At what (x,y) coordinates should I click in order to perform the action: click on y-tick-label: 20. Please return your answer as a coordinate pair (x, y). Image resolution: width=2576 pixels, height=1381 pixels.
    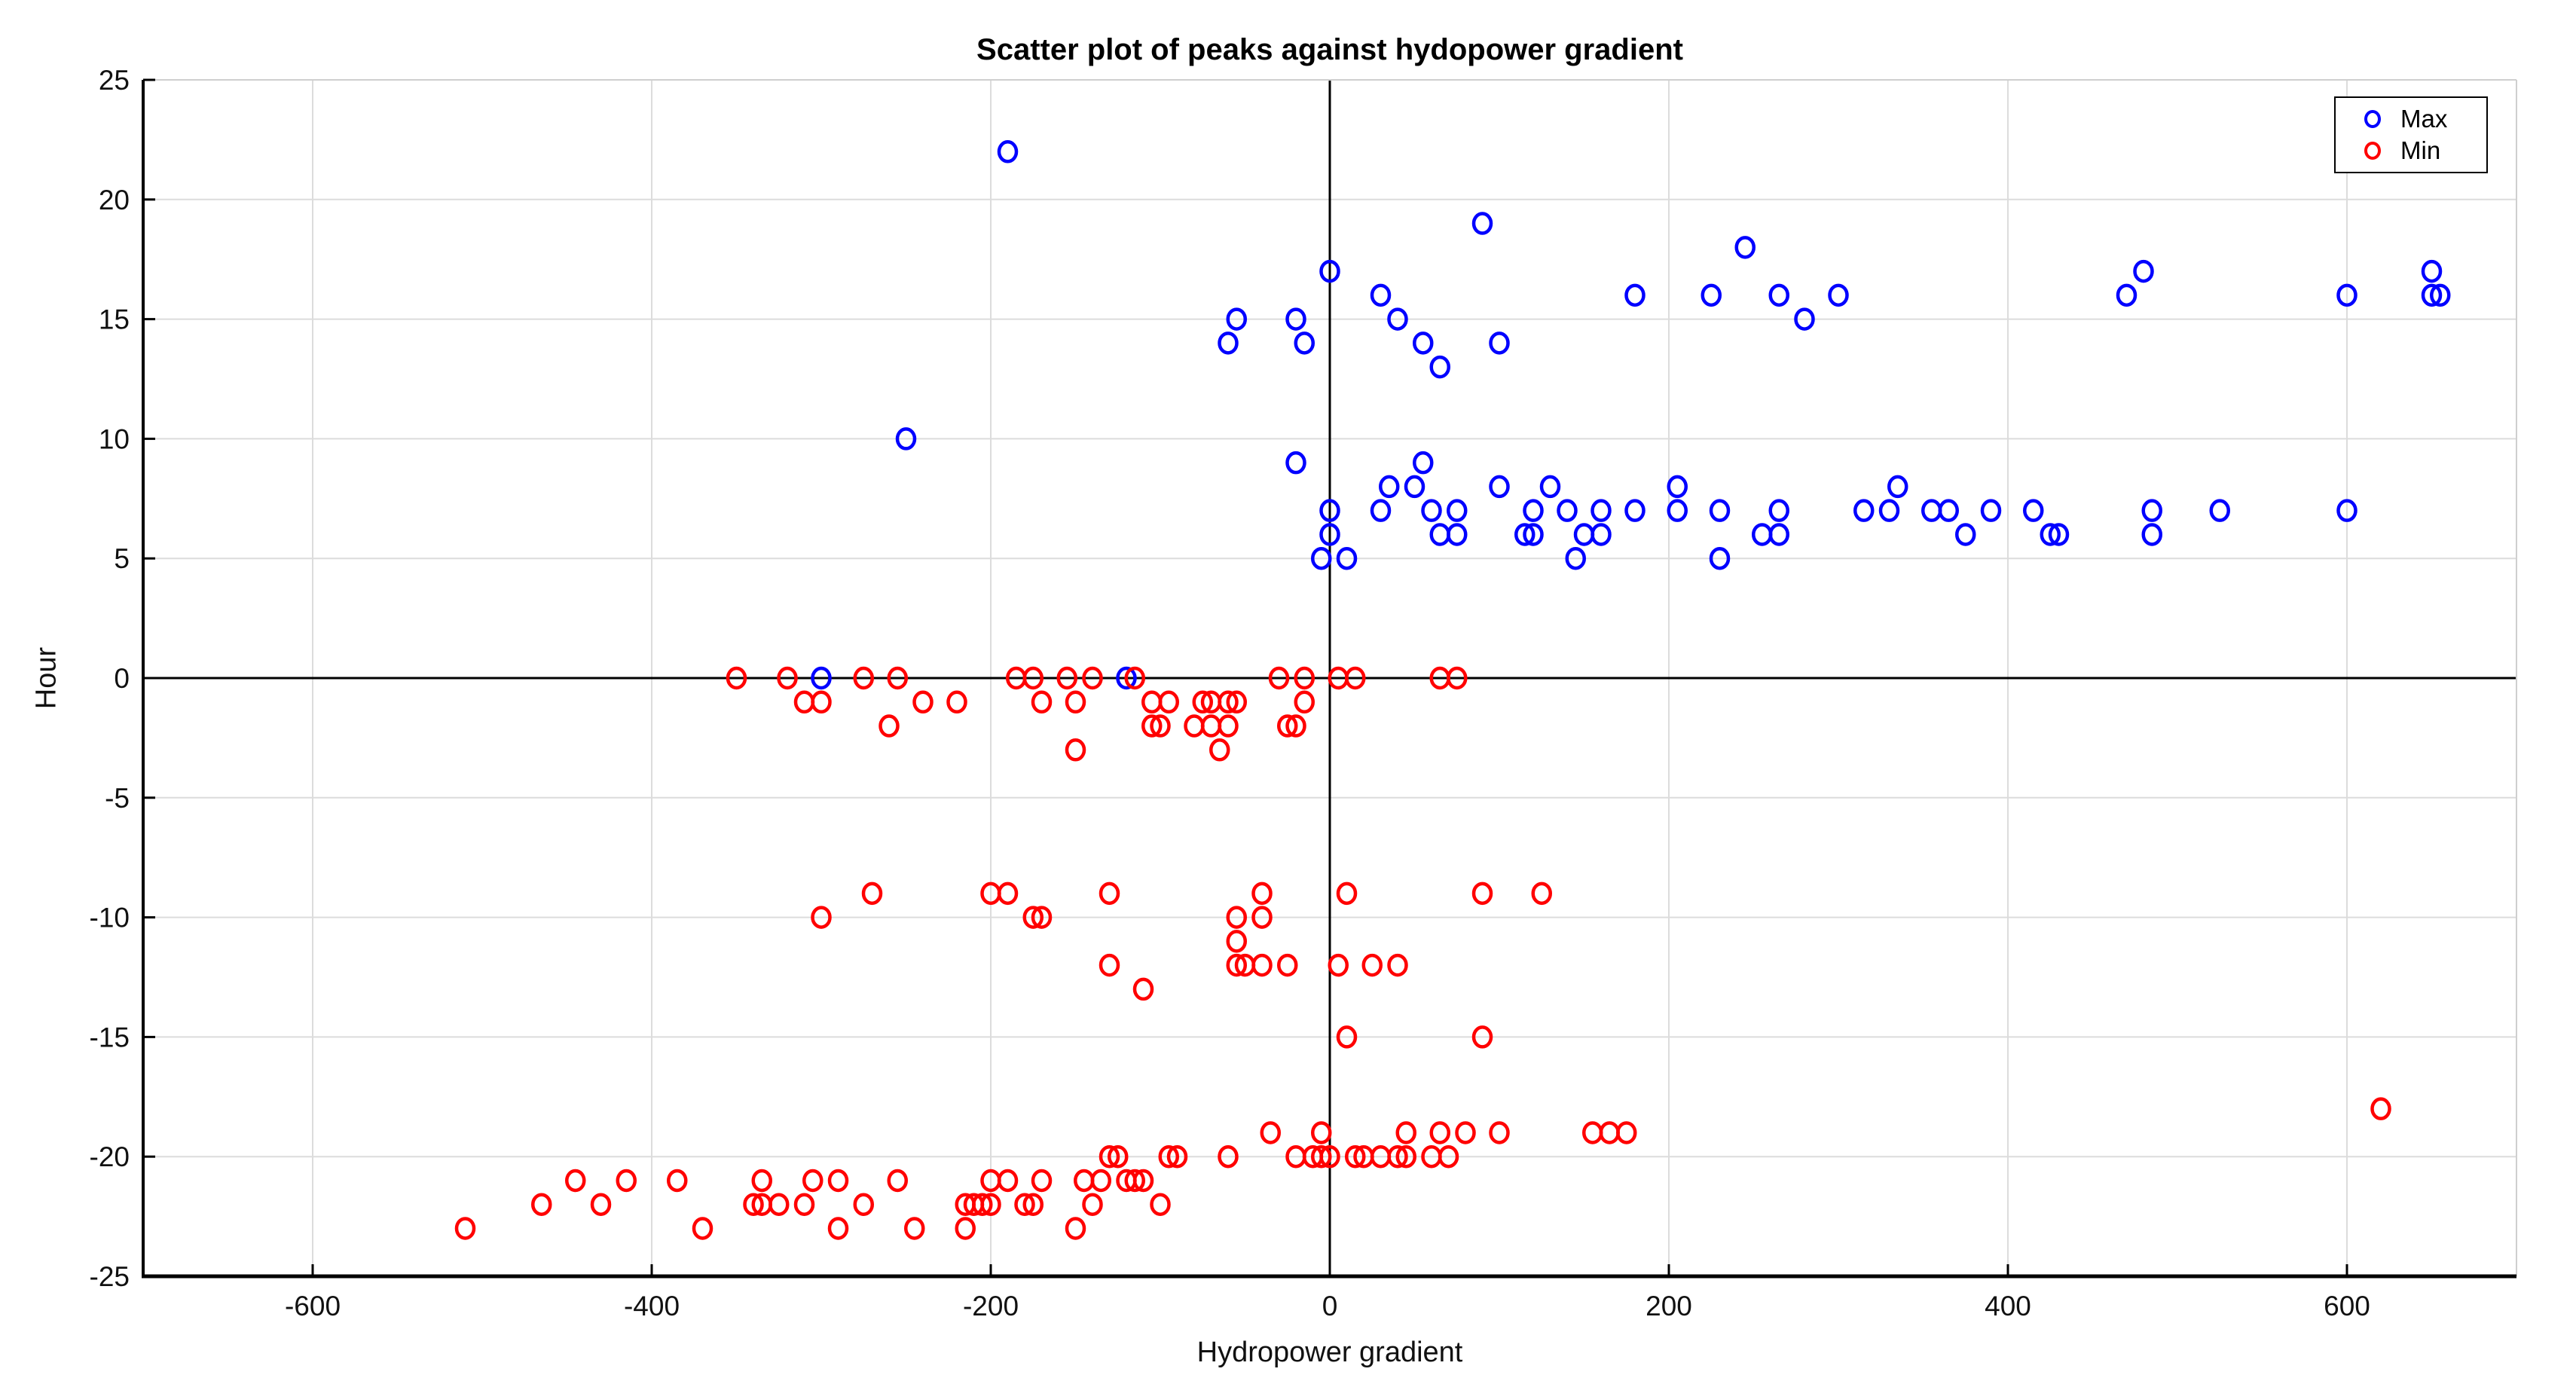
    Looking at the image, I should click on (114, 200).